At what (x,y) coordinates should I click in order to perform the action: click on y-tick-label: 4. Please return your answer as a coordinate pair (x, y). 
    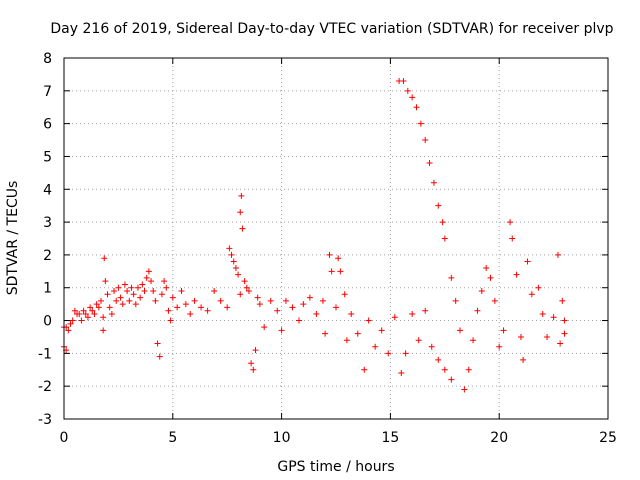
    Looking at the image, I should click on (47, 190).